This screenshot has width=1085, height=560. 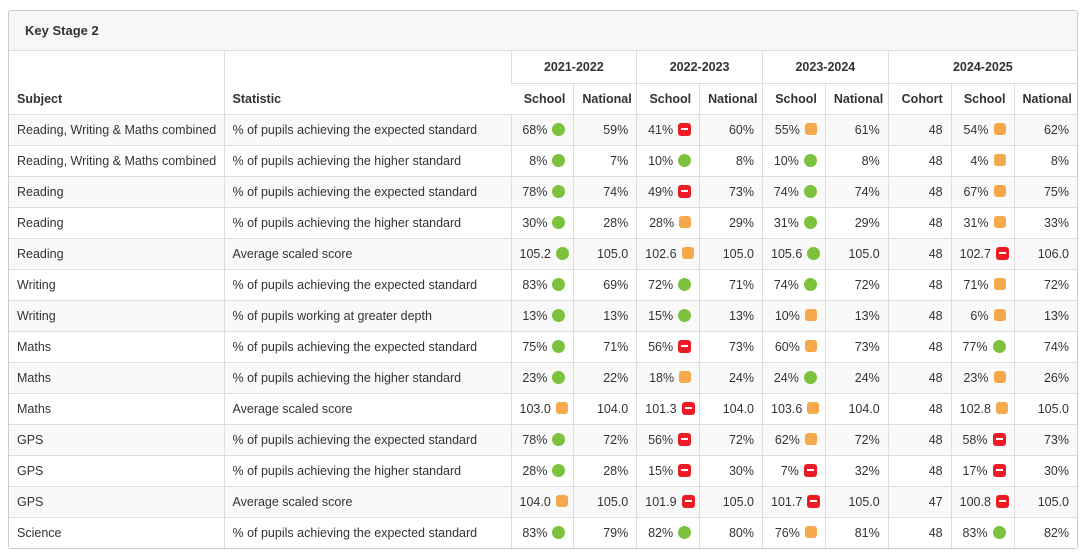 I want to click on value-text: 4%, so click(x=979, y=160).